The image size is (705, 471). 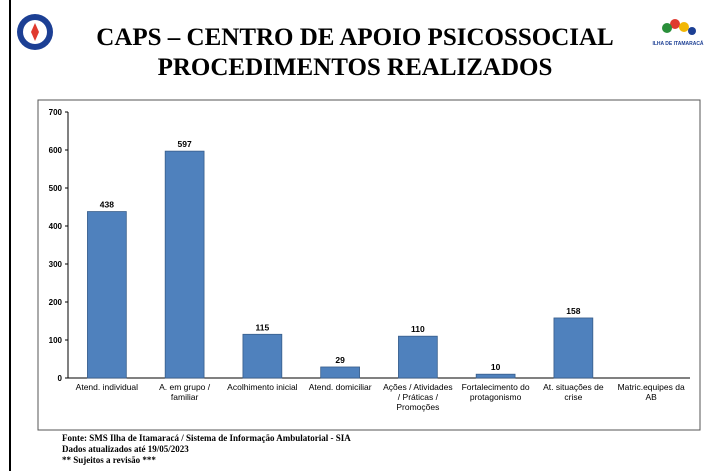 What do you see at coordinates (109, 460) in the screenshot?
I see `footer-line: ** Sujeitos a revisão ***` at bounding box center [109, 460].